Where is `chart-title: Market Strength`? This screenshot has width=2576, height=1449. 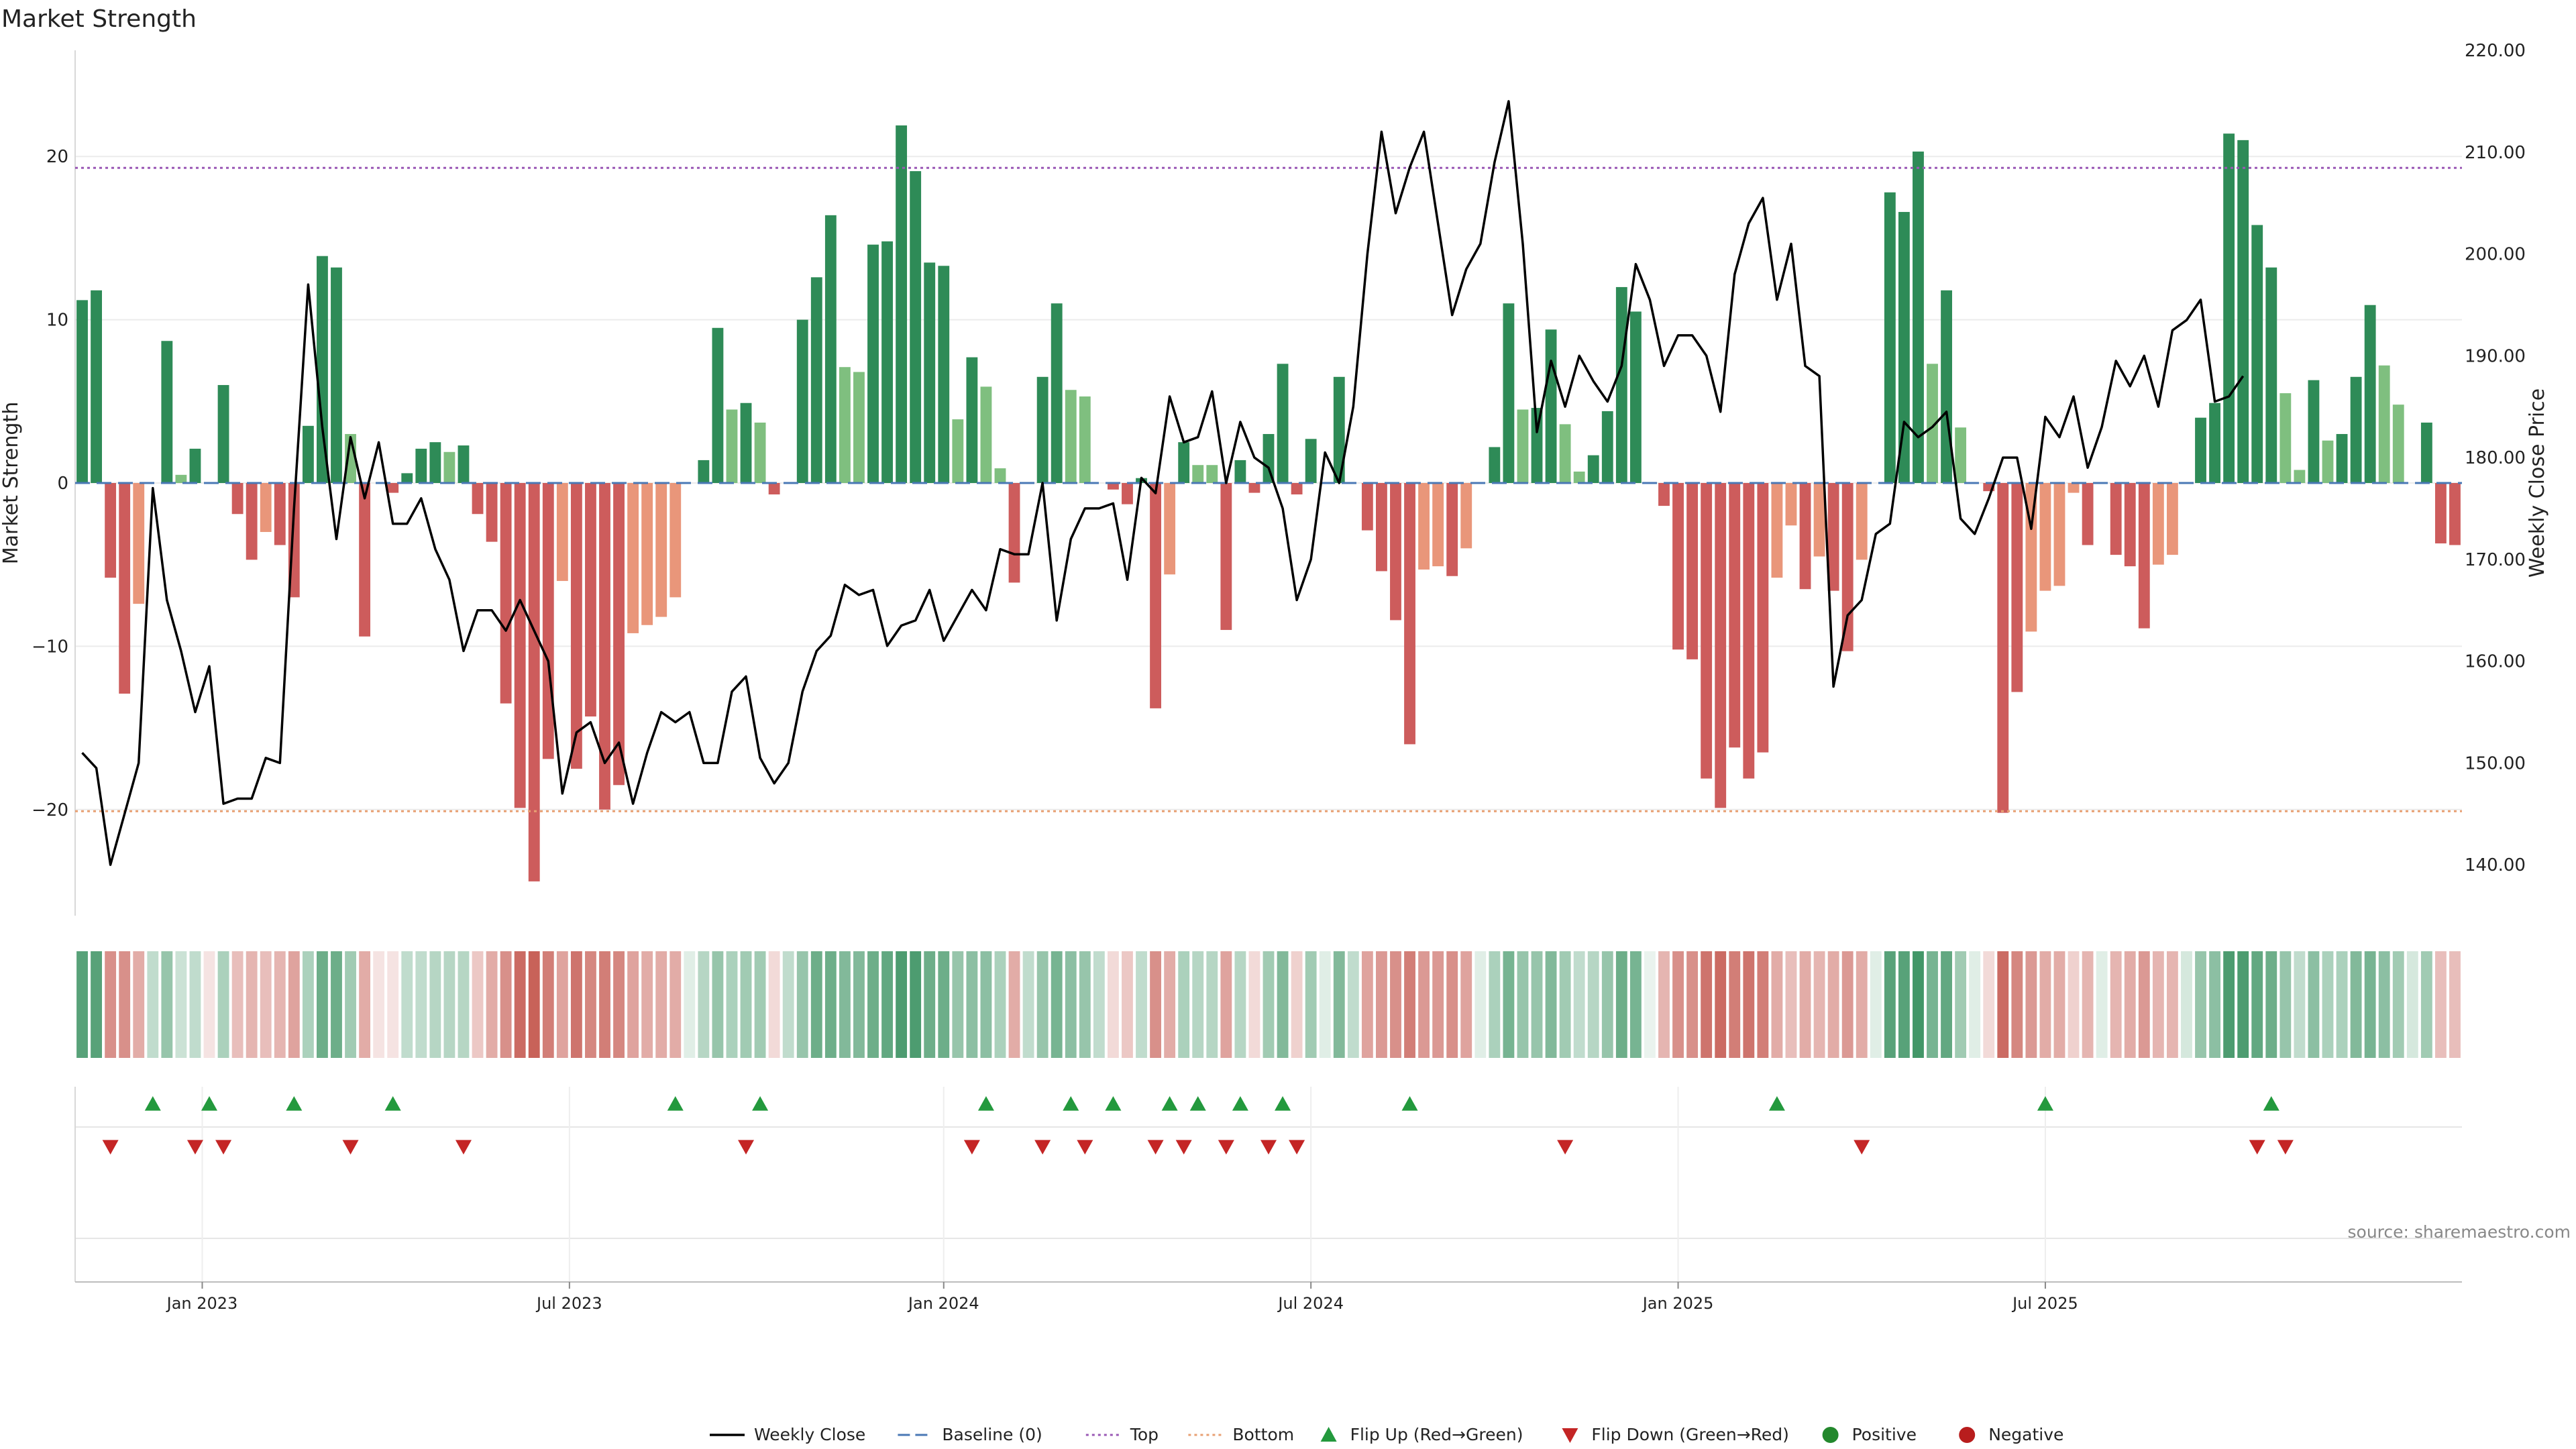 chart-title: Market Strength is located at coordinates (99, 19).